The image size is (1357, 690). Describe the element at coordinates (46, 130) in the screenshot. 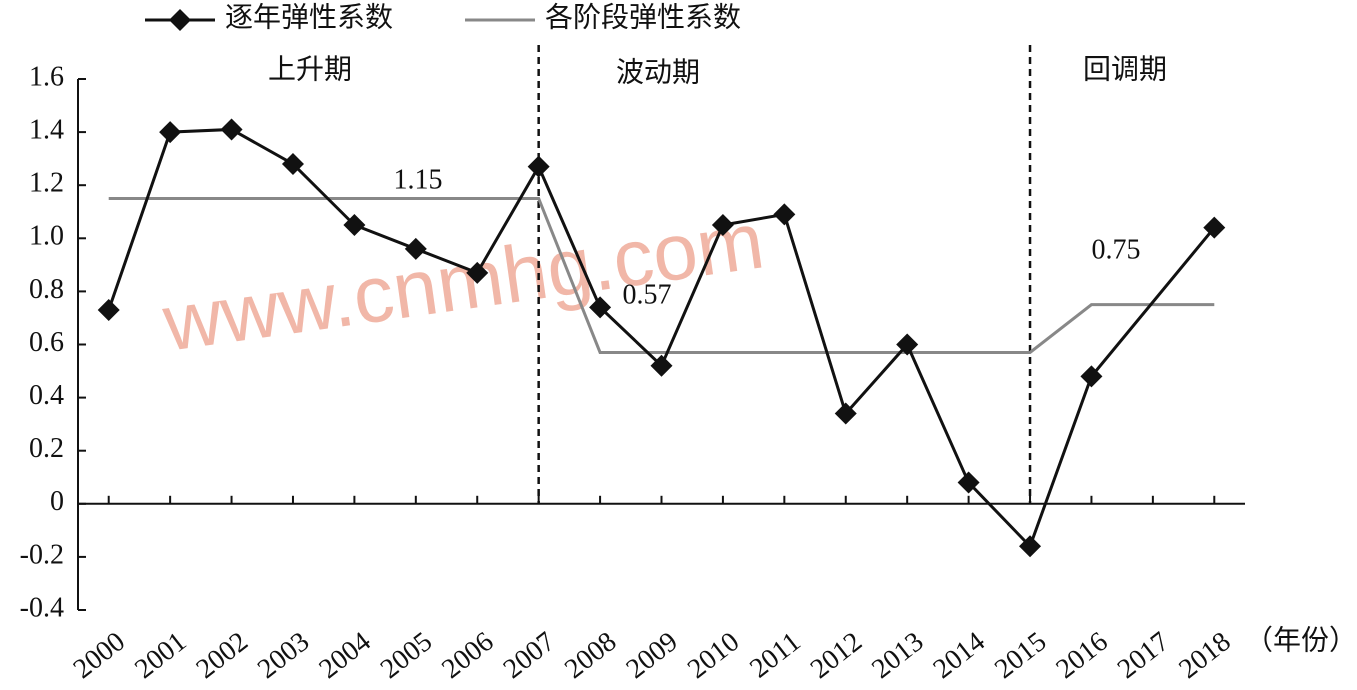

I see `y-tick-label: 1.4` at that location.